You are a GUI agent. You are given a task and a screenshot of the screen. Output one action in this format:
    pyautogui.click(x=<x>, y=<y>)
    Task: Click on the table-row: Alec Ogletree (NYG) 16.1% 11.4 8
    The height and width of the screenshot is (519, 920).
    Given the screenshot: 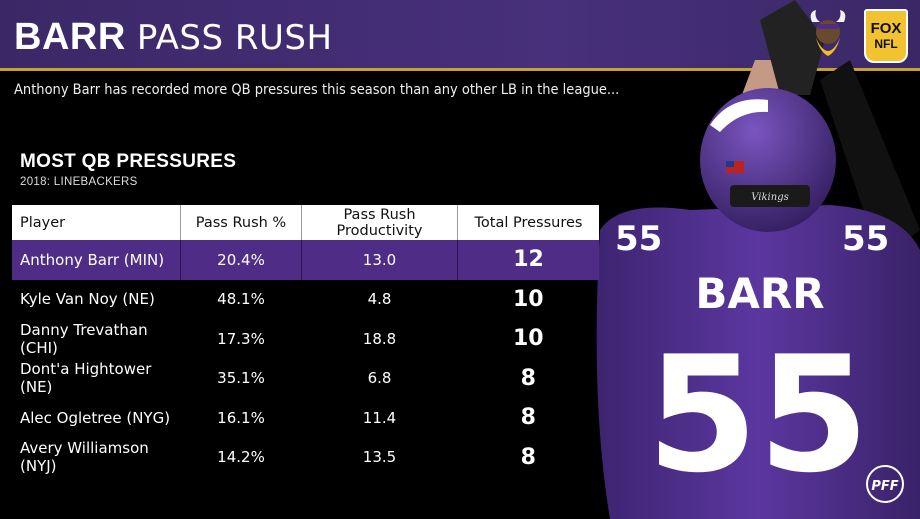 What is the action you would take?
    pyautogui.click(x=305, y=418)
    